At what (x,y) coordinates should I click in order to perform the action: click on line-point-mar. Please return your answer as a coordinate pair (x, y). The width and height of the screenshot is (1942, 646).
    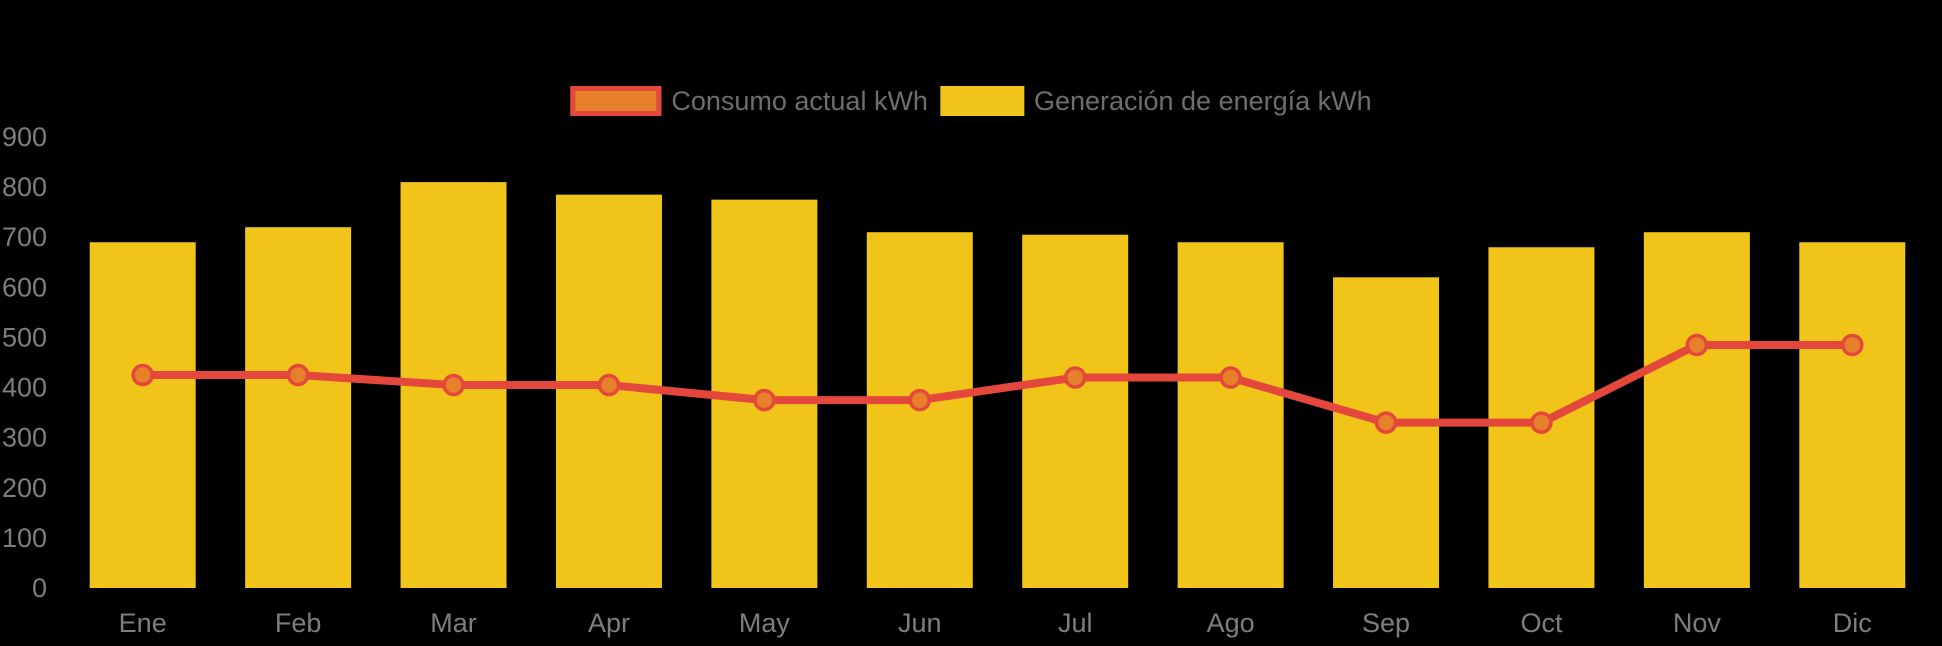
    Looking at the image, I should click on (453, 385).